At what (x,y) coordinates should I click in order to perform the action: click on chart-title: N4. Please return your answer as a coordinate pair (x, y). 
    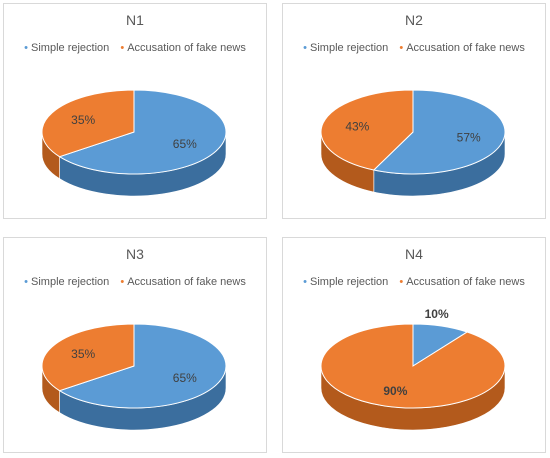
    Looking at the image, I should click on (414, 254).